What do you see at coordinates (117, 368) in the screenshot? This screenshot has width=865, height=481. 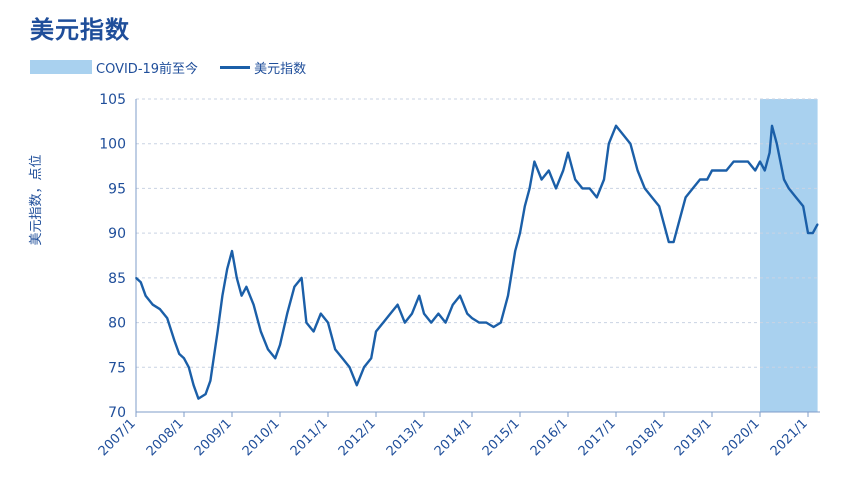 I see `y-tick-label: 75` at bounding box center [117, 368].